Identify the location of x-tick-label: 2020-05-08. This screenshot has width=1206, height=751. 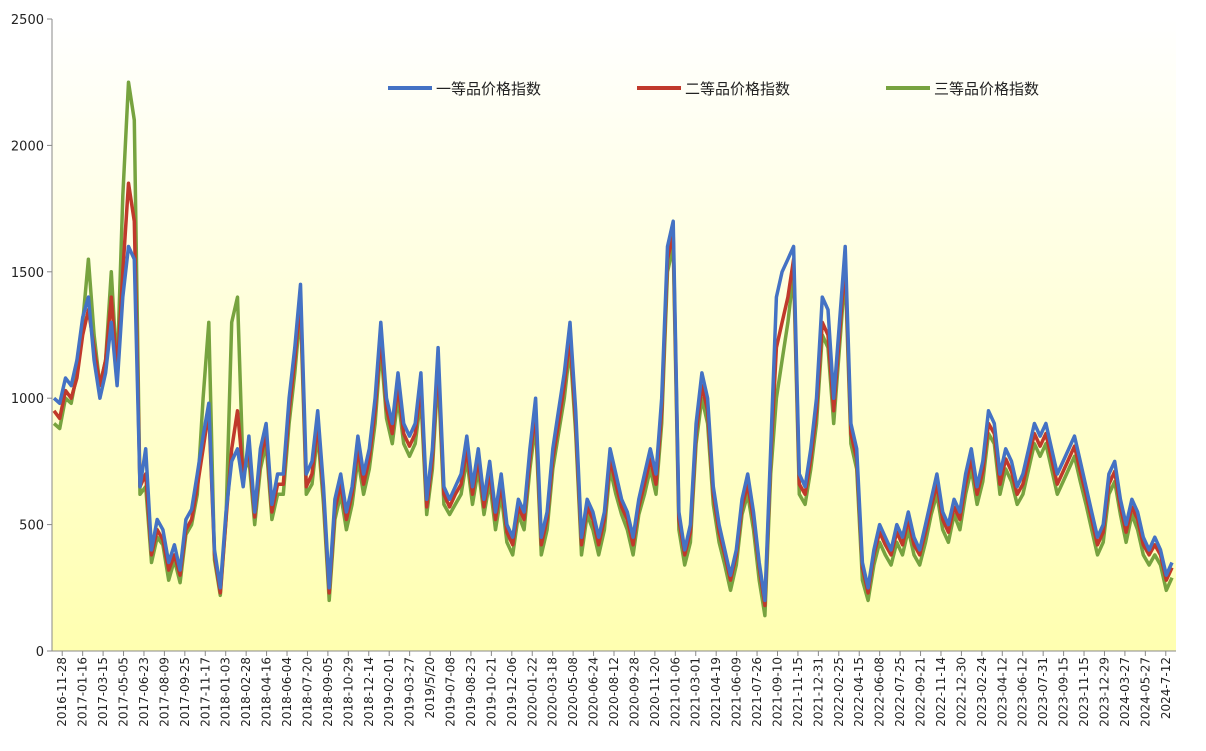
(573, 692).